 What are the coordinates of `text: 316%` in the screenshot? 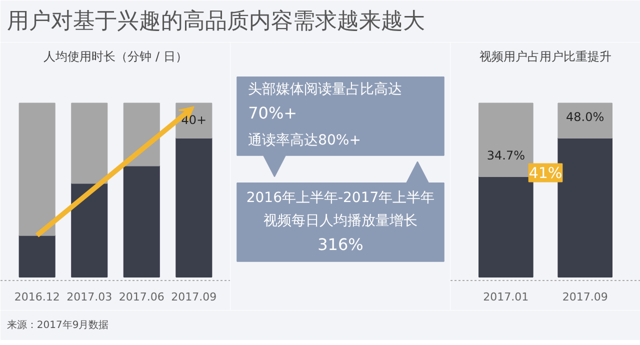 It's located at (341, 244).